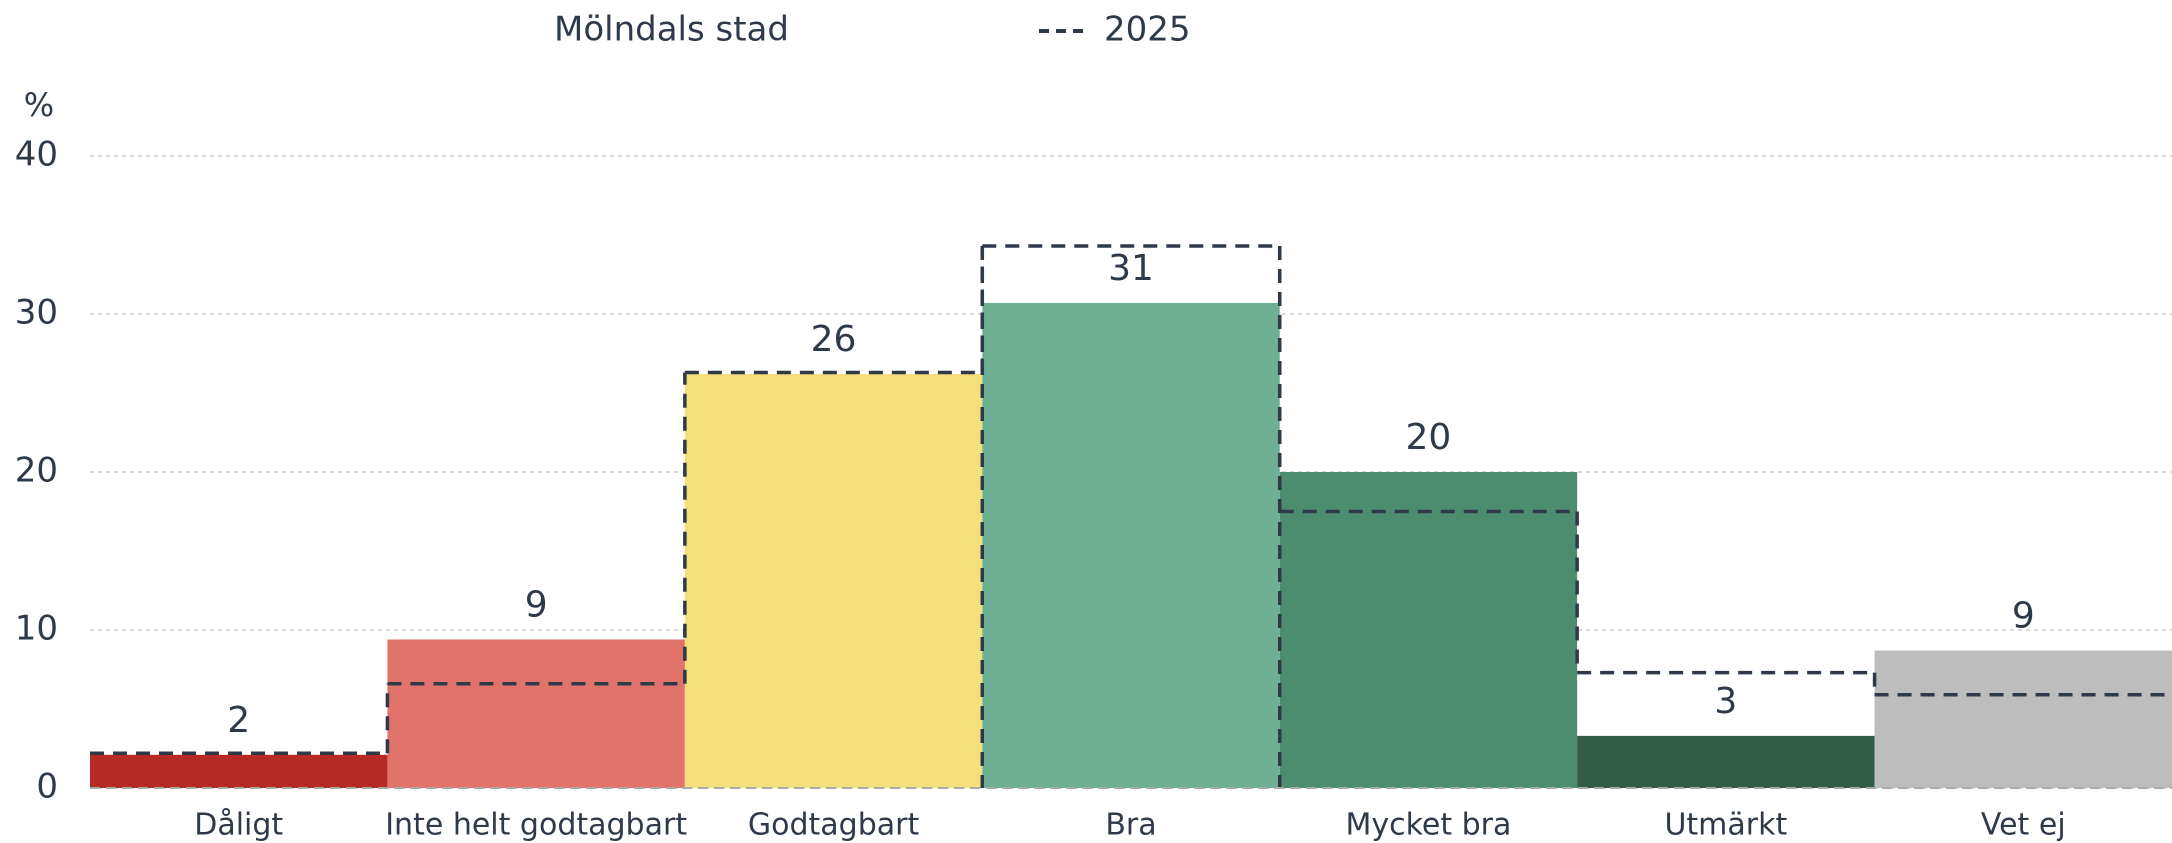  What do you see at coordinates (36, 629) in the screenshot?
I see `y-tick-label: 10` at bounding box center [36, 629].